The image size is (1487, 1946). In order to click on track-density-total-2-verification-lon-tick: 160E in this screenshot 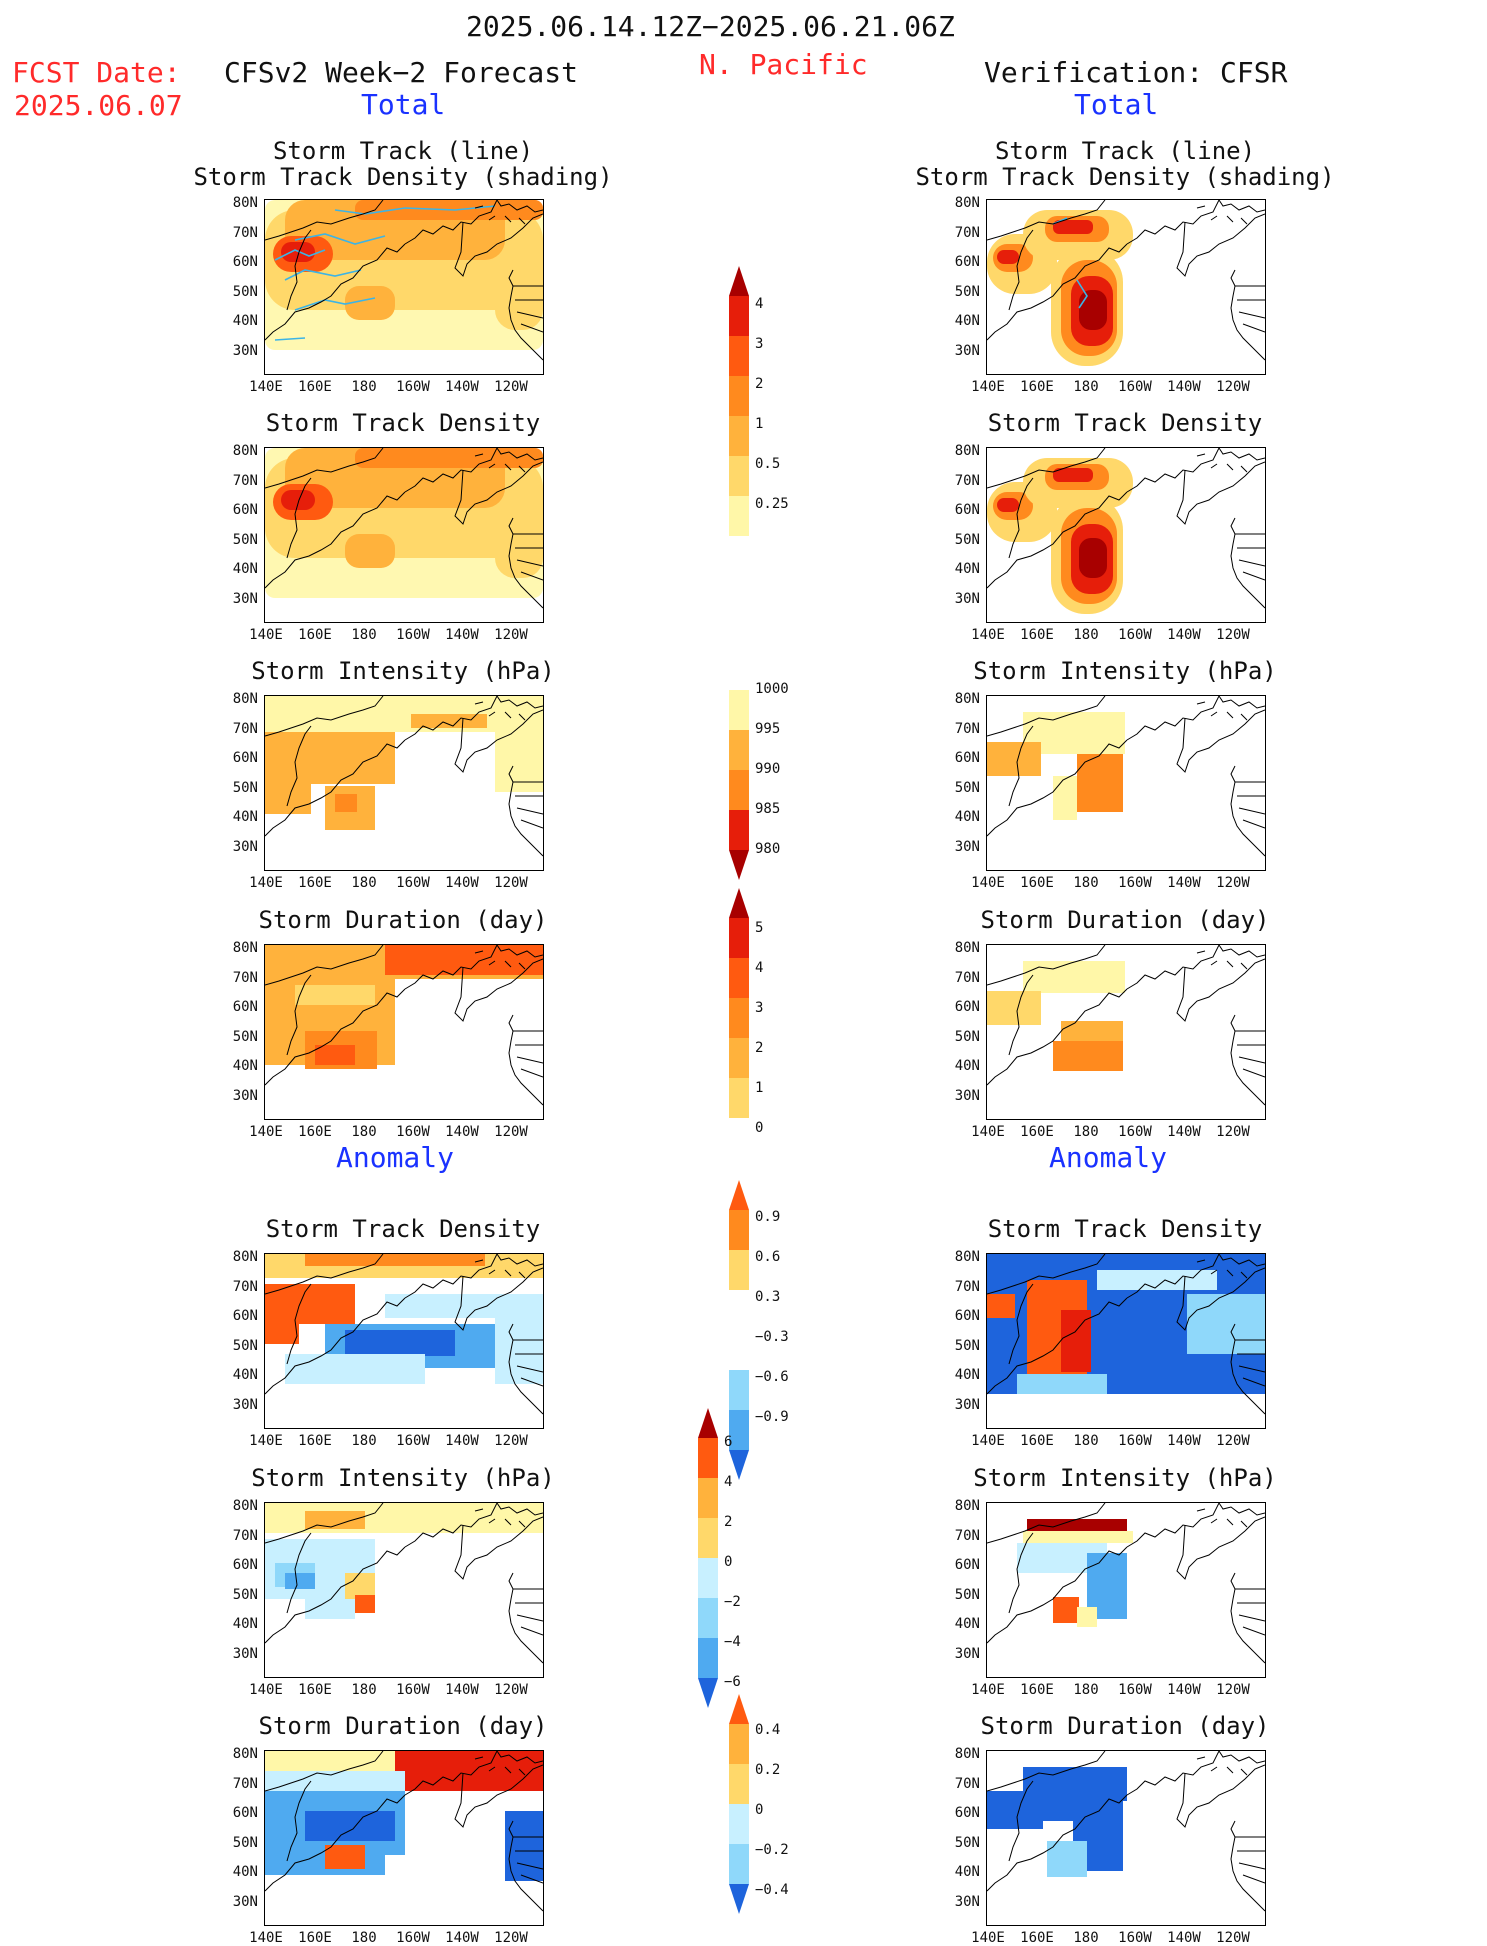, I will do `click(1037, 635)`.